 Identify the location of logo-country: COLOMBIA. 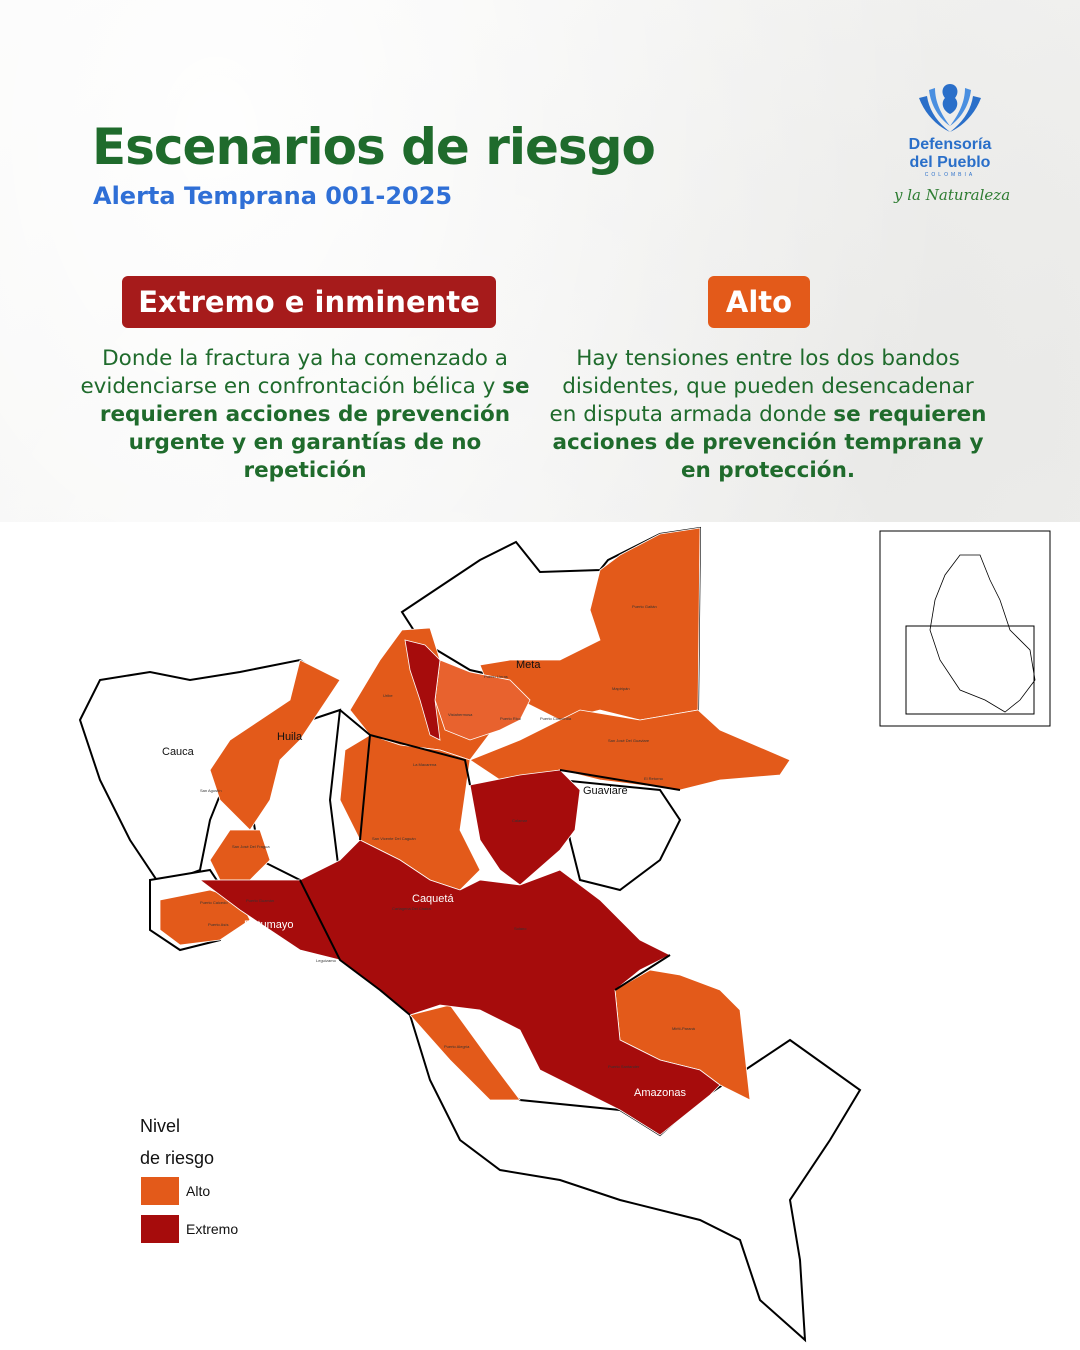
(950, 175).